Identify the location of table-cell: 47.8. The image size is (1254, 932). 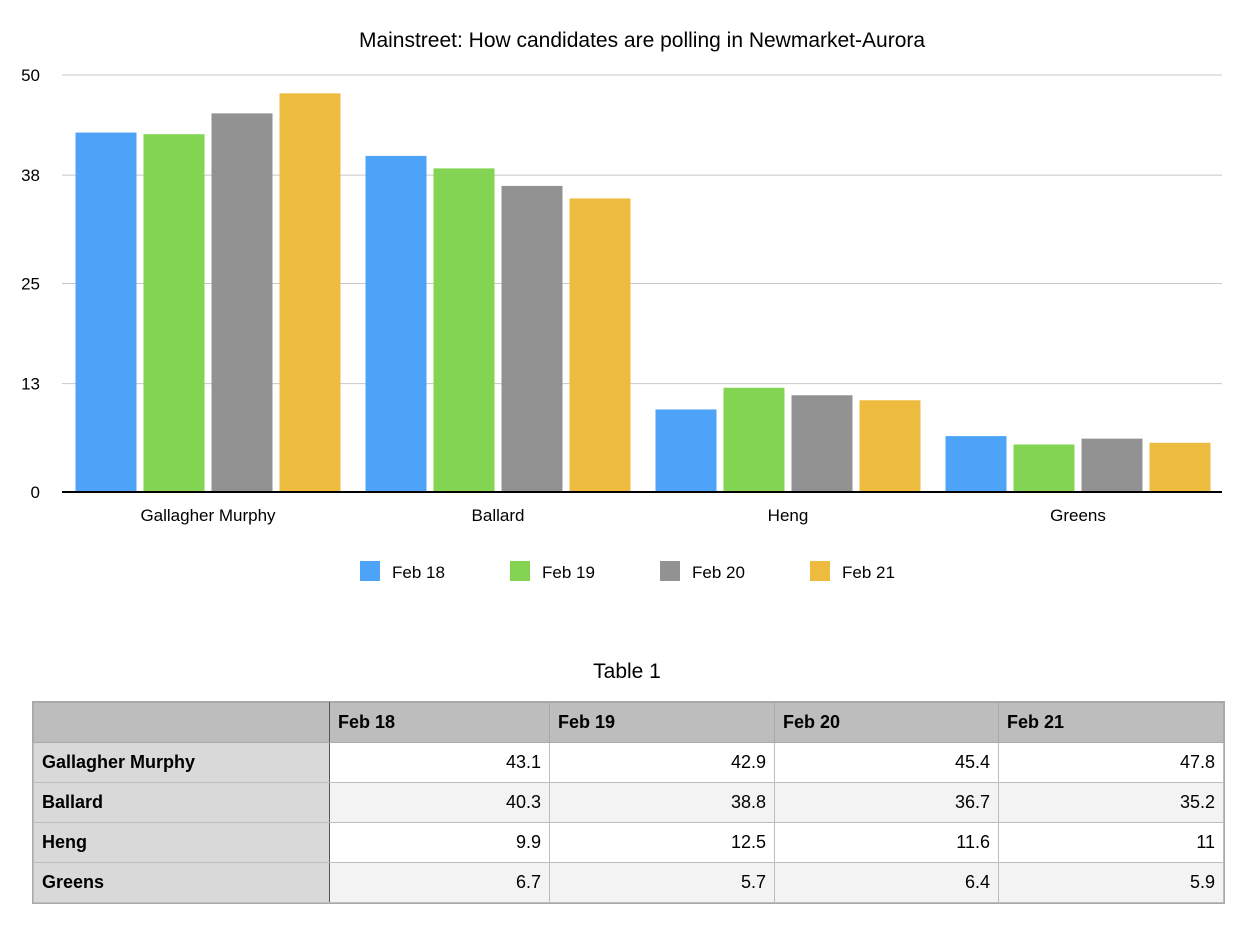
(1111, 762).